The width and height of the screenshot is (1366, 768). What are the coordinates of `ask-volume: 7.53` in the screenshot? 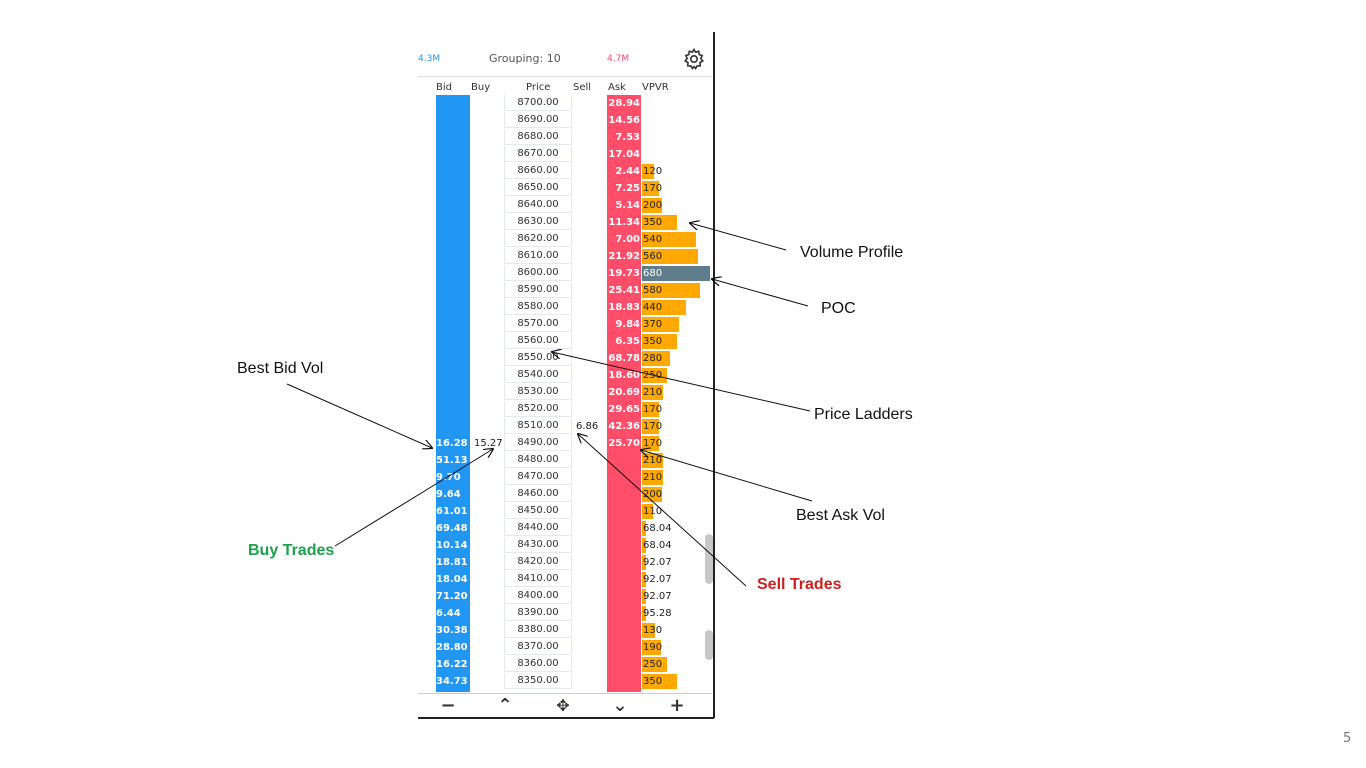 It's located at (627, 137).